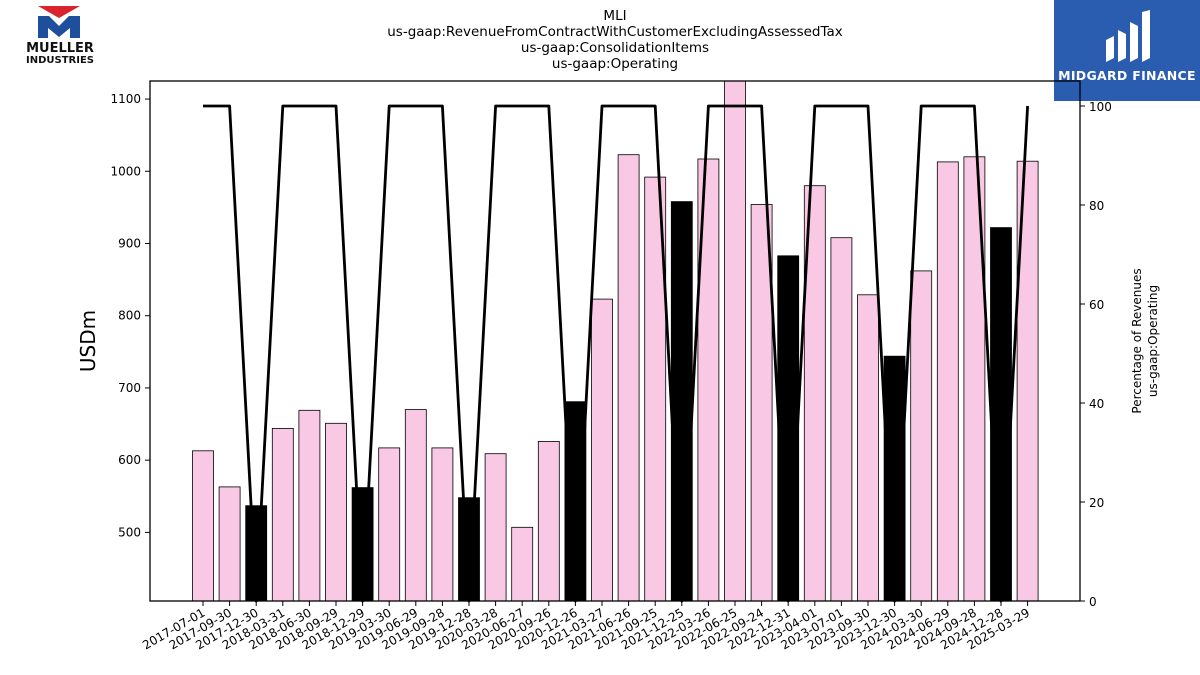 This screenshot has width=1200, height=675. I want to click on y-tick-label: 800, so click(129, 316).